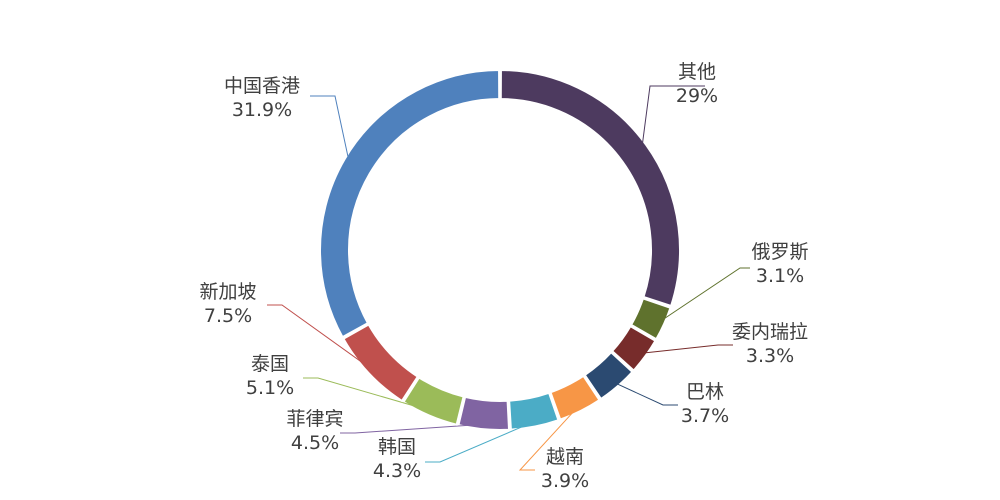 The width and height of the screenshot is (1000, 500). I want to click on slice-value-label-9: 7.5%, so click(228, 316).